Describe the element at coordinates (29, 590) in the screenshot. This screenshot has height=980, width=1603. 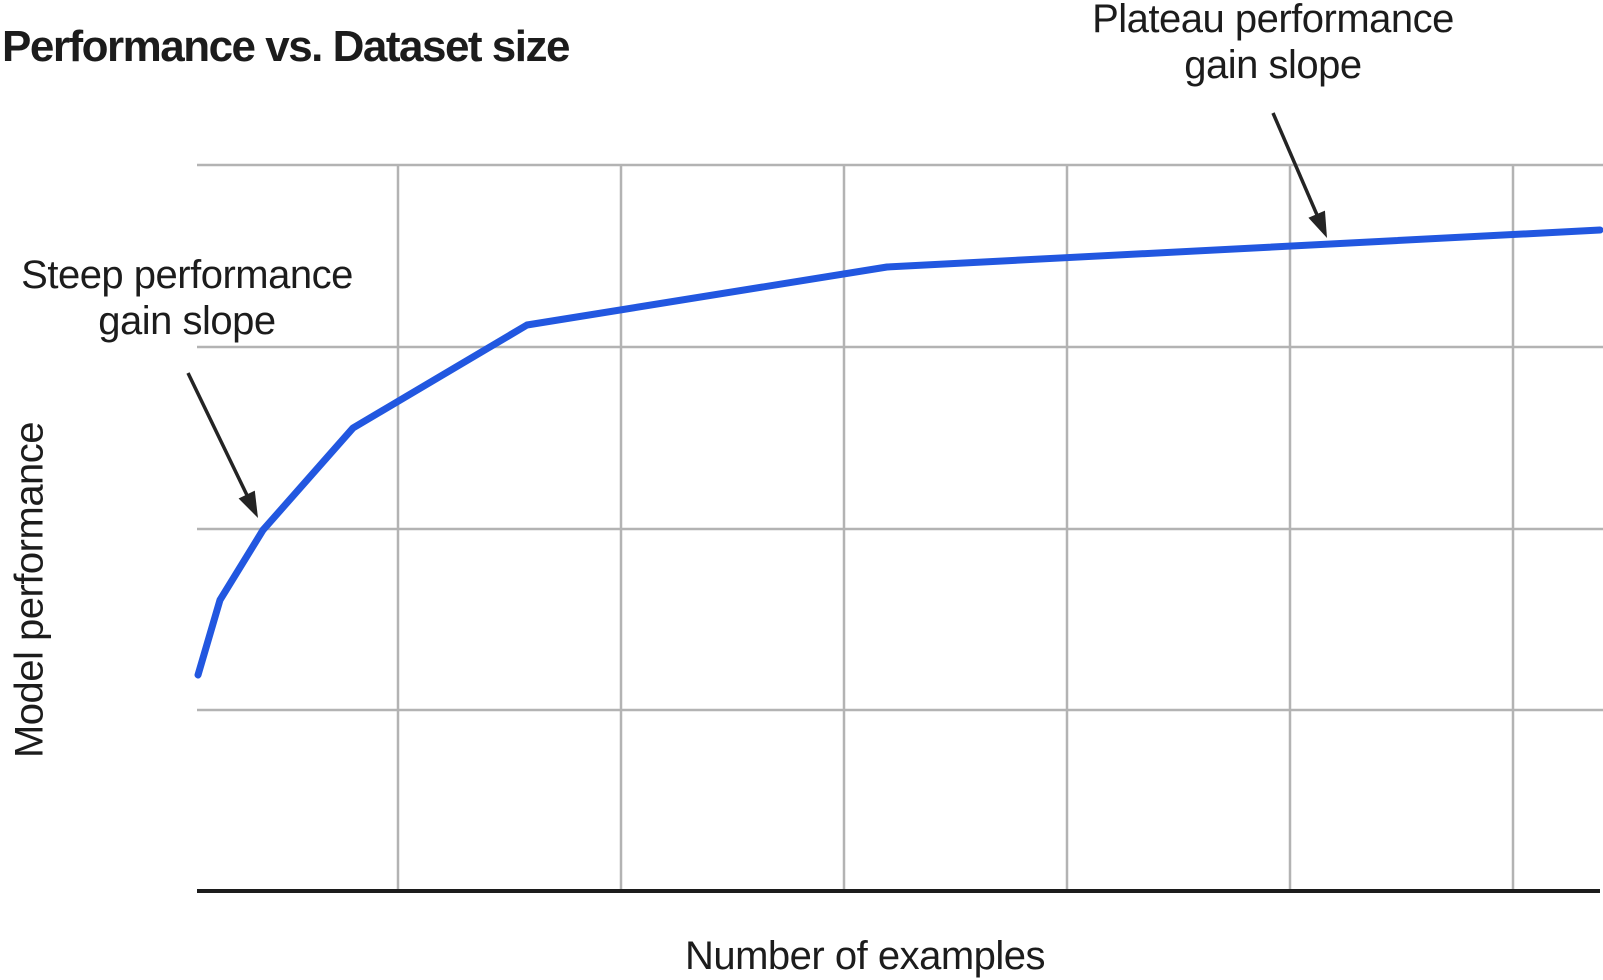
I see `y-axis-label: Model performance` at that location.